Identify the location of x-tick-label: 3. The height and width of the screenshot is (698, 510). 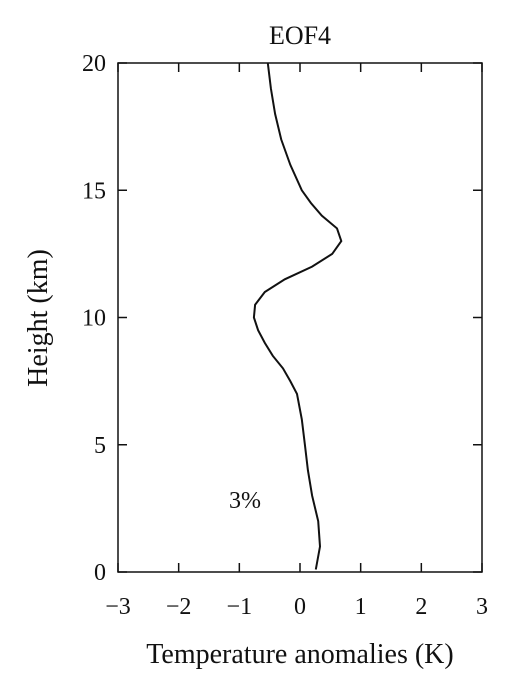
(482, 607).